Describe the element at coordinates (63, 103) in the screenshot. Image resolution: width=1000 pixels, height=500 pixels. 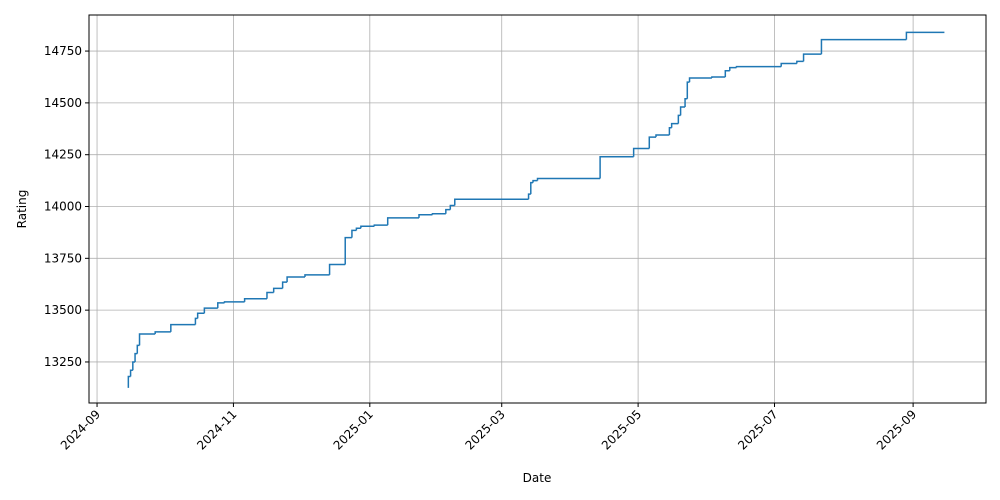
I see `y-tick-label: 14500` at that location.